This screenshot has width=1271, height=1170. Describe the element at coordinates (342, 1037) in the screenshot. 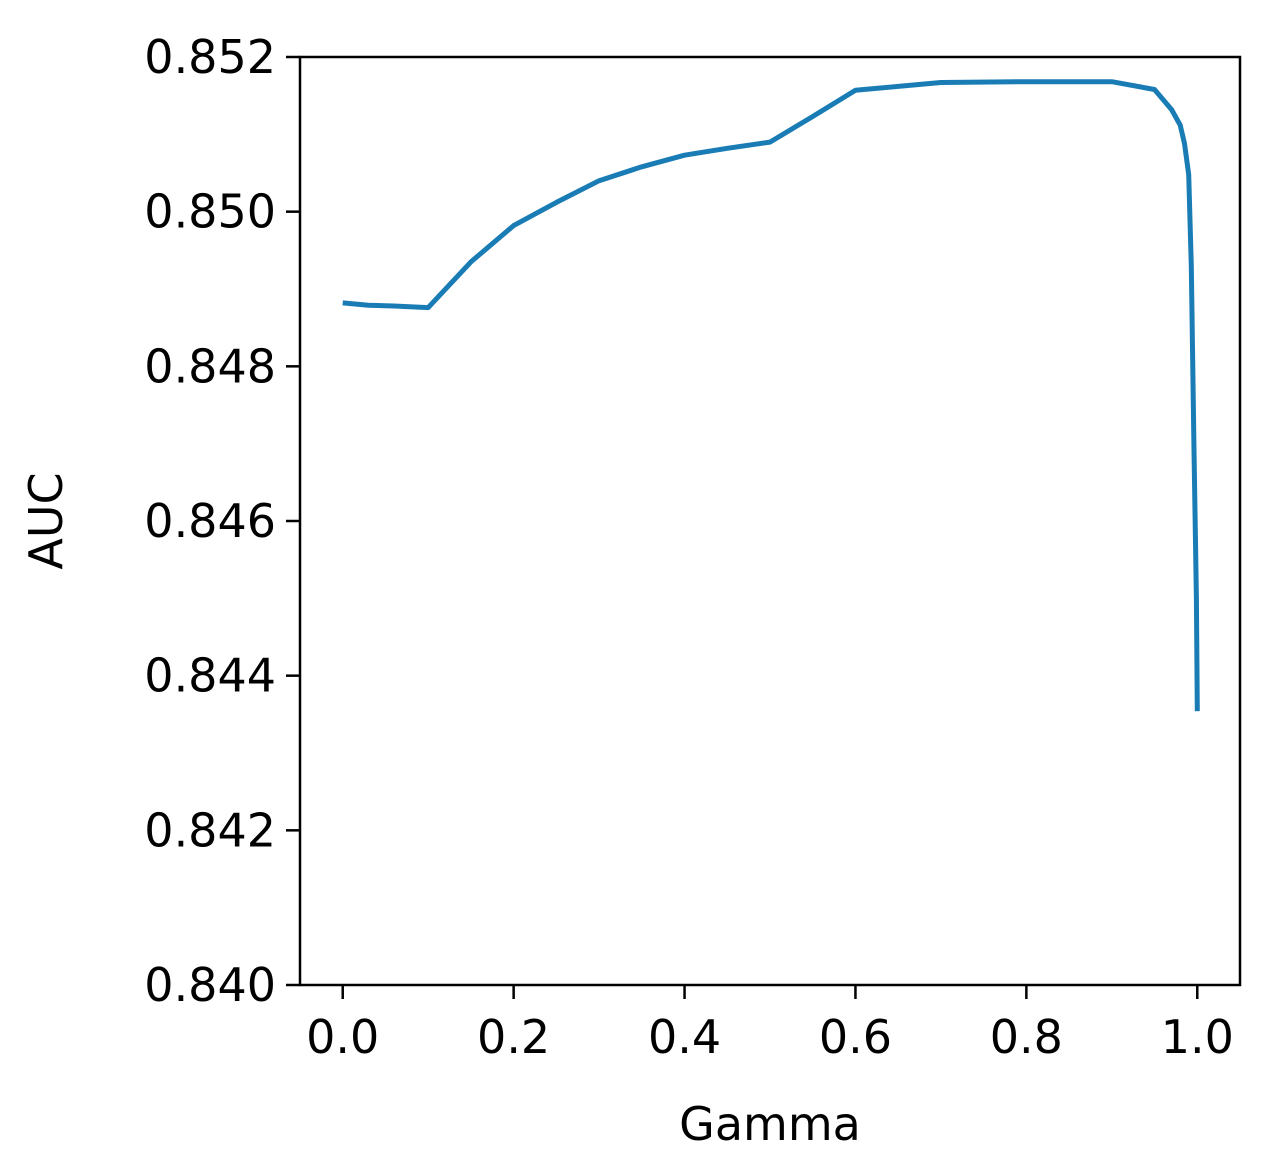

I see `x-tick-label: 0.0` at that location.